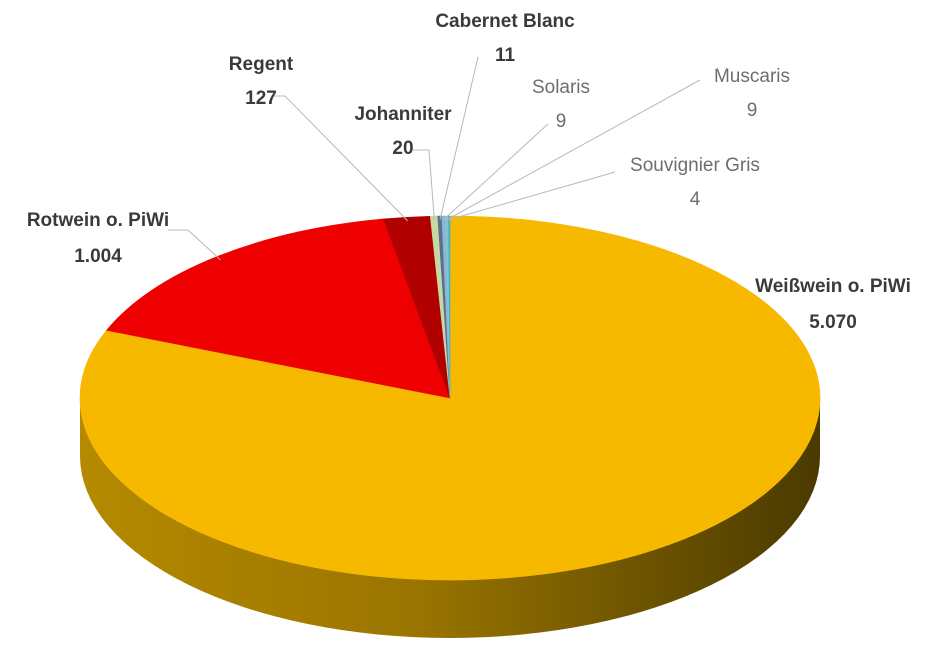  What do you see at coordinates (695, 199) in the screenshot?
I see `data-label-value-souvignier-gris: 4` at bounding box center [695, 199].